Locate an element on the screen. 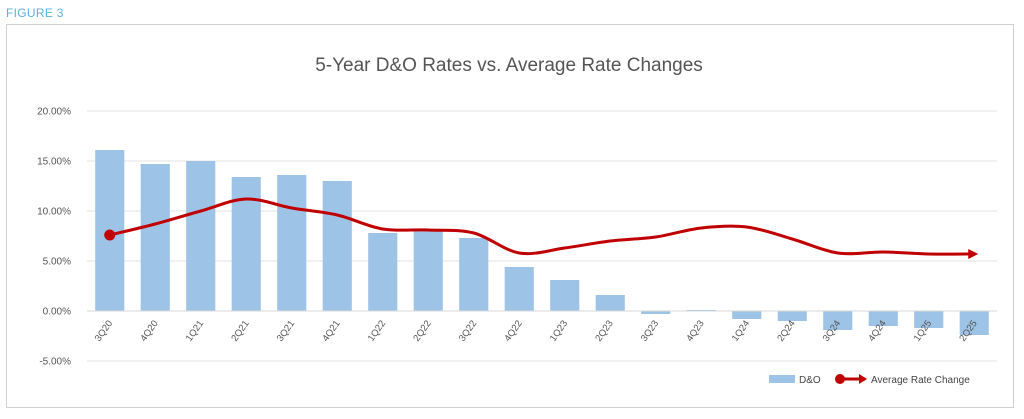 This screenshot has height=419, width=1024. y-tick-label: -5.00% is located at coordinates (55, 362).